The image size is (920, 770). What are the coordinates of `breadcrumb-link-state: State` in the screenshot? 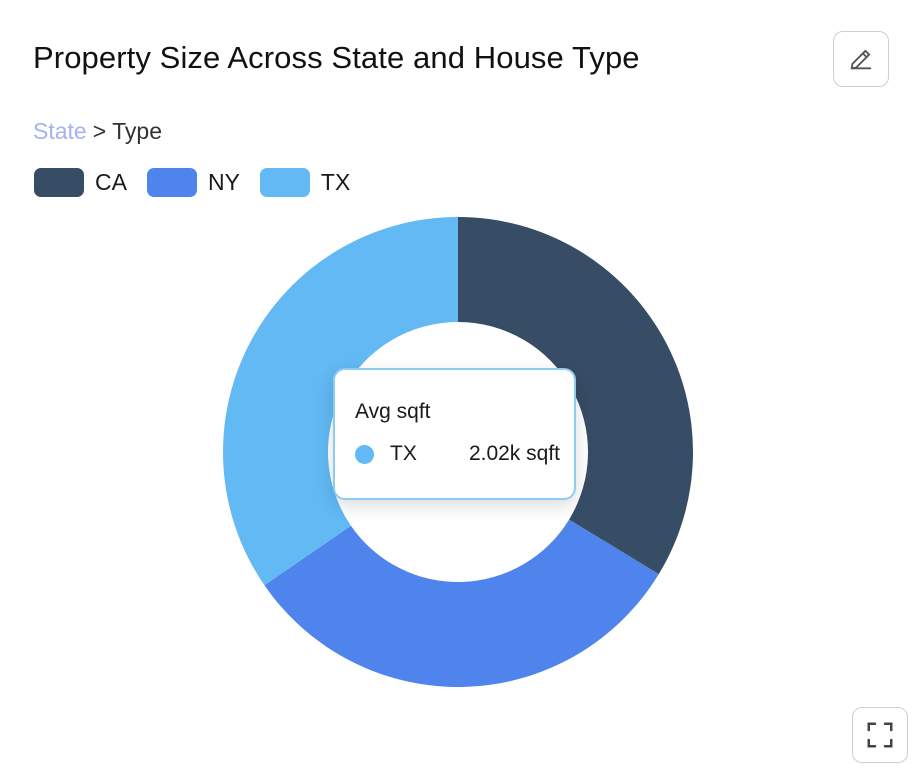 It's located at (60, 131).